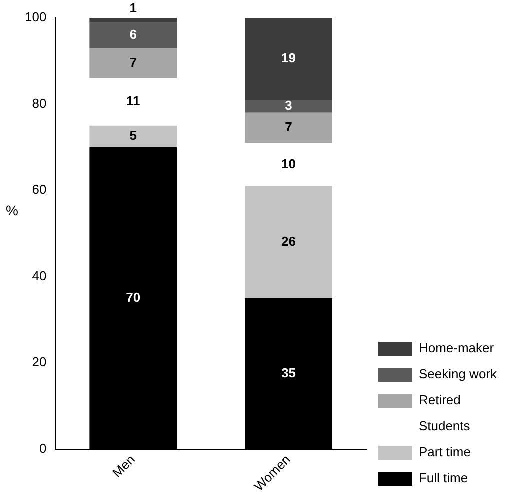  Describe the element at coordinates (444, 452) in the screenshot. I see `legend-label: Part time` at that location.